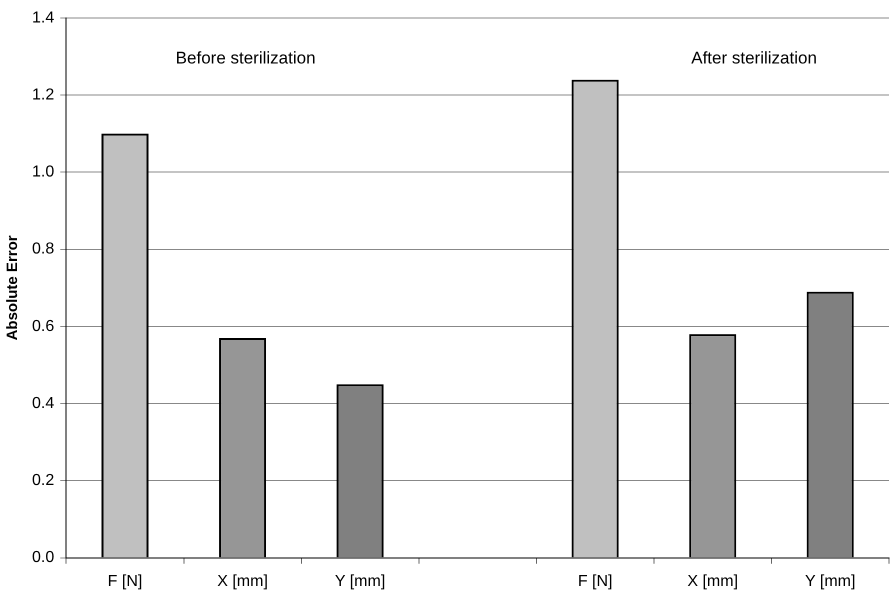  What do you see at coordinates (43, 249) in the screenshot?
I see `y-tick-label: 0.8` at bounding box center [43, 249].